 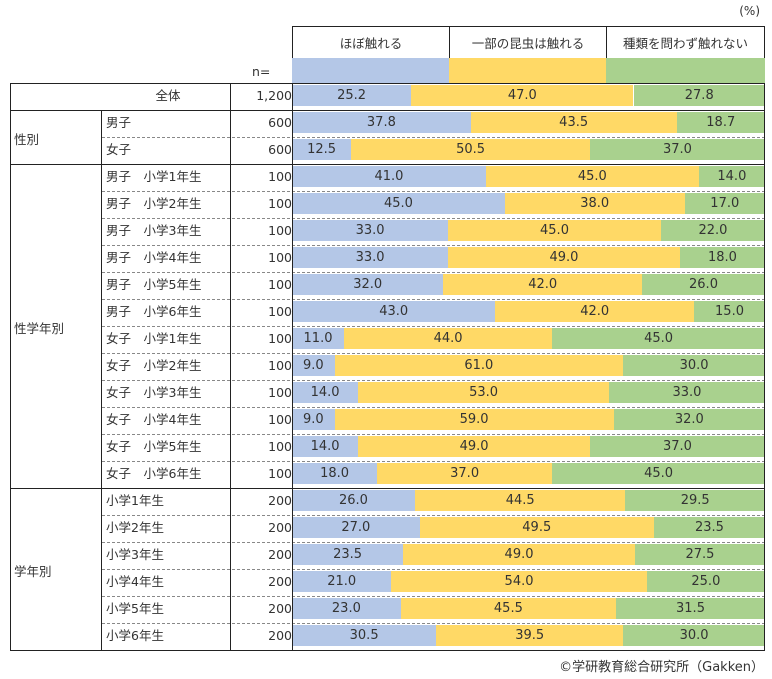 I want to click on bar-segment-2: 49.0, so click(x=474, y=446).